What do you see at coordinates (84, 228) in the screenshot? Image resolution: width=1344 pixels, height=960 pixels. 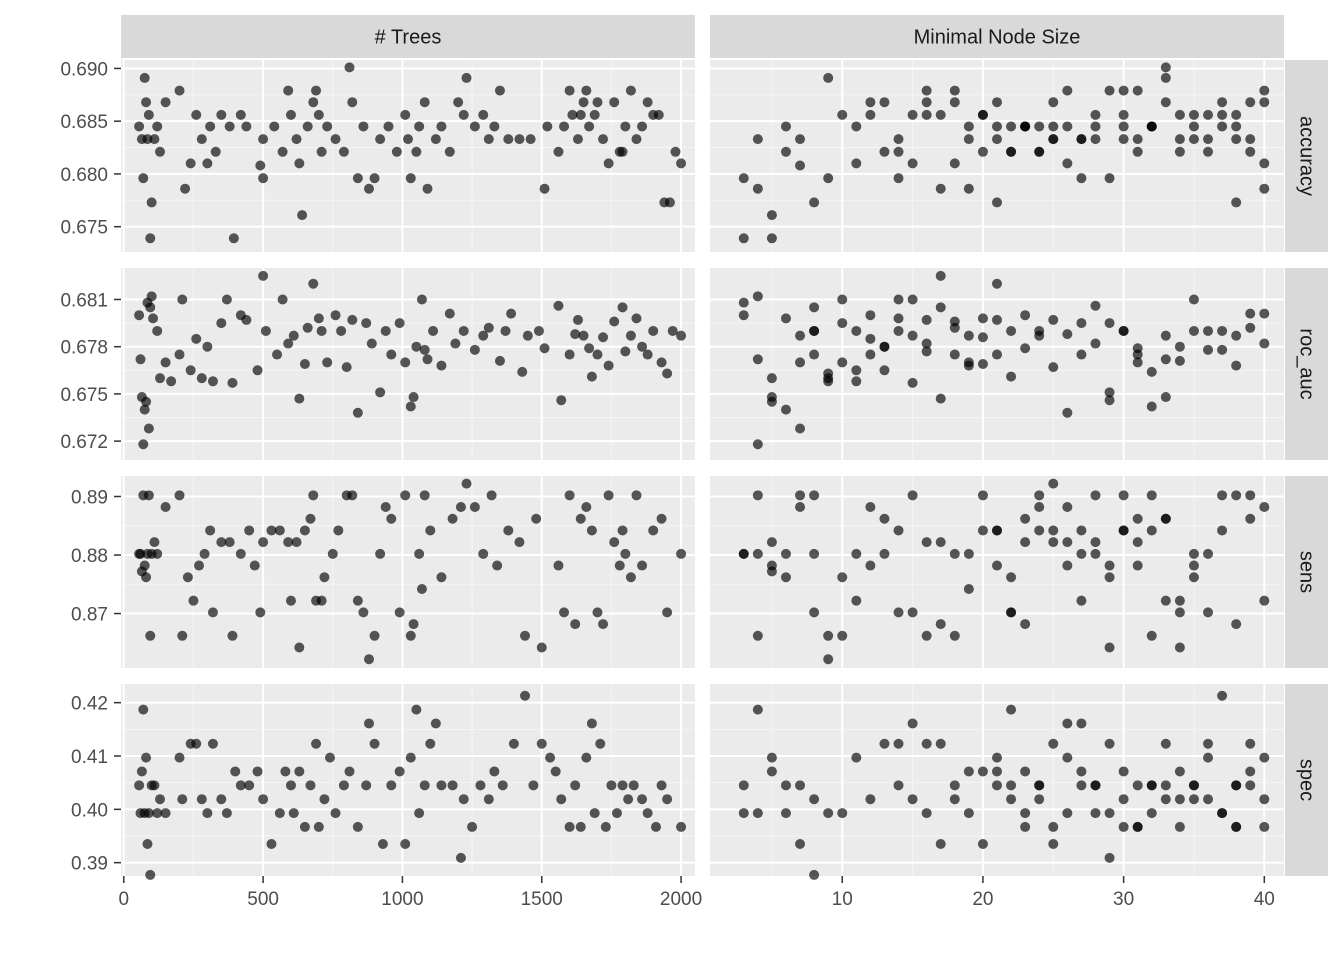 I see `y-tick-label: 0.675` at bounding box center [84, 228].